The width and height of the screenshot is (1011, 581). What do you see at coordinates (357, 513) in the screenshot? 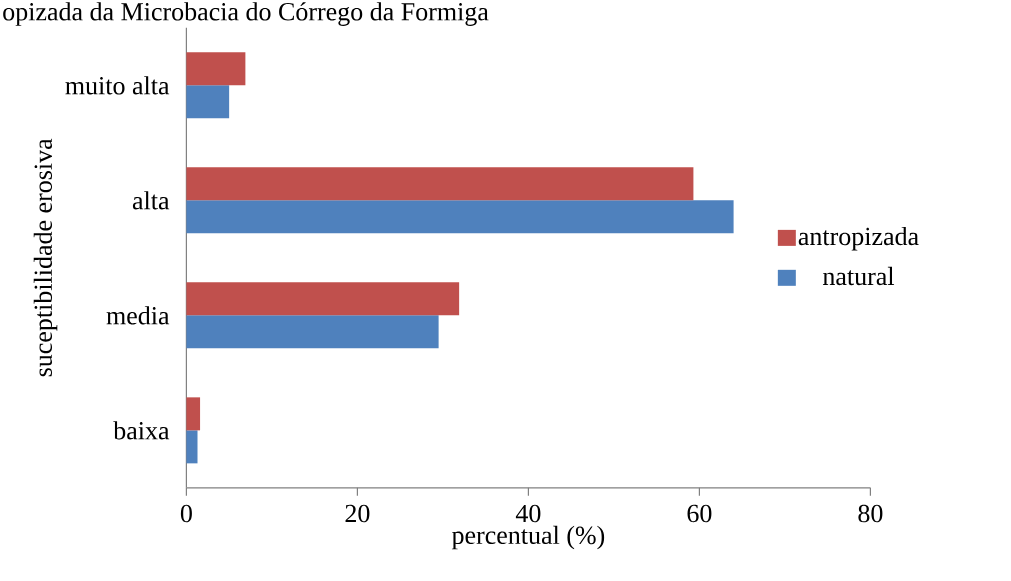
I see `x-tick-label: 20` at bounding box center [357, 513].